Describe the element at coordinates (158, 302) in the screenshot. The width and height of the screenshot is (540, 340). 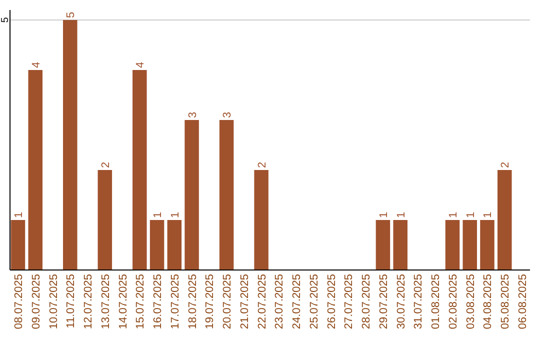
I see `x-tick-label: 16.07.2025` at that location.